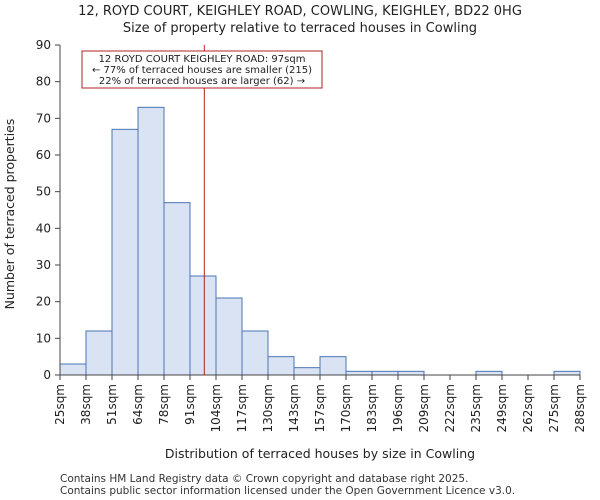 Image resolution: width=600 pixels, height=500 pixels. I want to click on x-tick-label: 117sqm, so click(242, 408).